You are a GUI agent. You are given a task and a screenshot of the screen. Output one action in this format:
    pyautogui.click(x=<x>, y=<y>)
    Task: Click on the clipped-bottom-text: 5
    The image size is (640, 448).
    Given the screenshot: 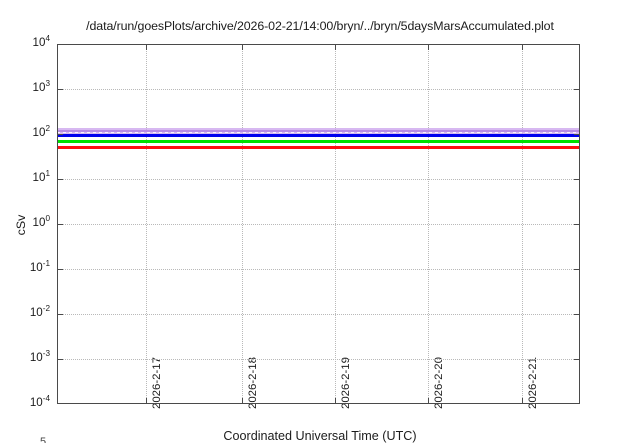 What is the action you would take?
    pyautogui.click(x=43, y=439)
    